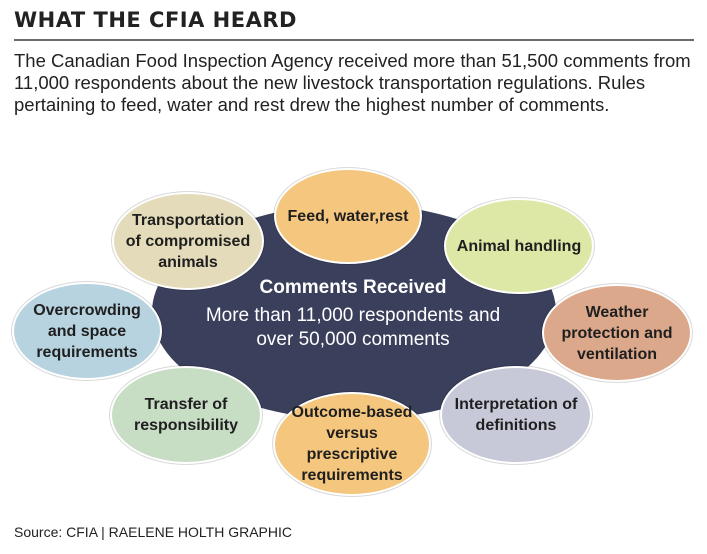 Image resolution: width=707 pixels, height=554 pixels. What do you see at coordinates (617, 333) in the screenshot?
I see `node-weather-protection: Weather protection and ventilation` at bounding box center [617, 333].